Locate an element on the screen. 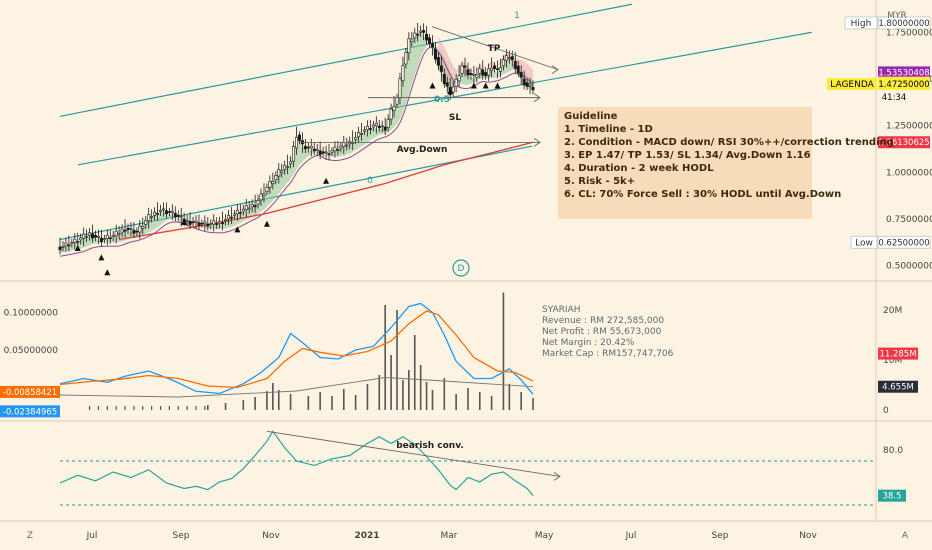 Image resolution: width=932 pixels, height=550 pixels. time-axis: Jul Sep Nov 2021 Mar May Jul Sep Nov is located at coordinates (452, 536).